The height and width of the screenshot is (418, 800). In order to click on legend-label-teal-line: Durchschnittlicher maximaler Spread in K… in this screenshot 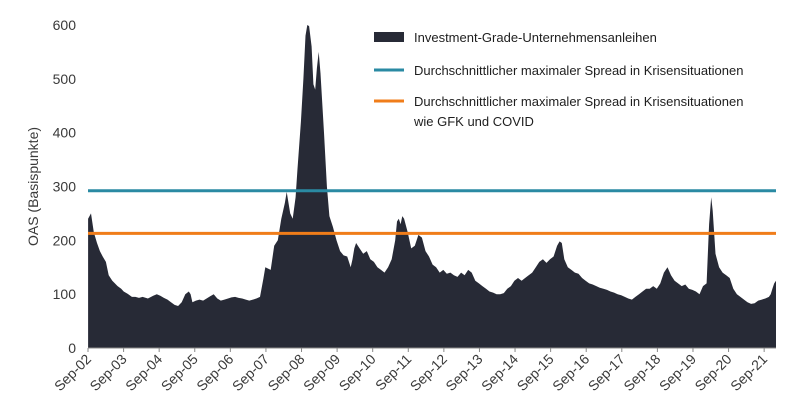, I will do `click(578, 70)`.